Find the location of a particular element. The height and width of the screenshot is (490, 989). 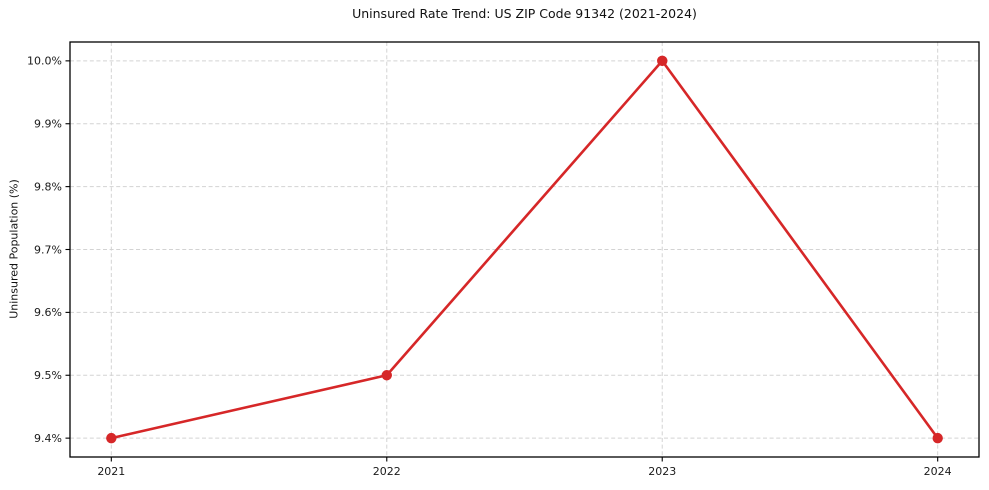

y-tick-label: 9.5% is located at coordinates (48, 375).